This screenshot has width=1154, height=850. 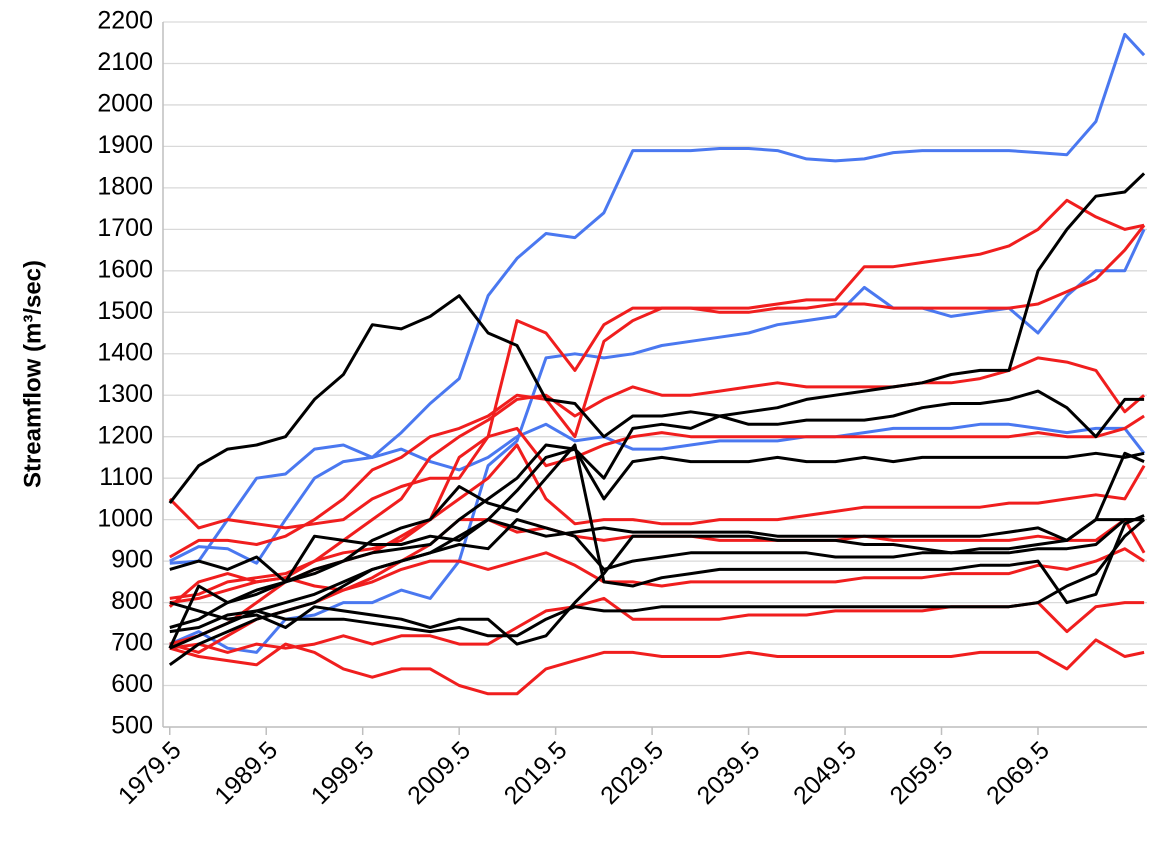 I want to click on x-tick-label: 2049.5, so click(x=825, y=773).